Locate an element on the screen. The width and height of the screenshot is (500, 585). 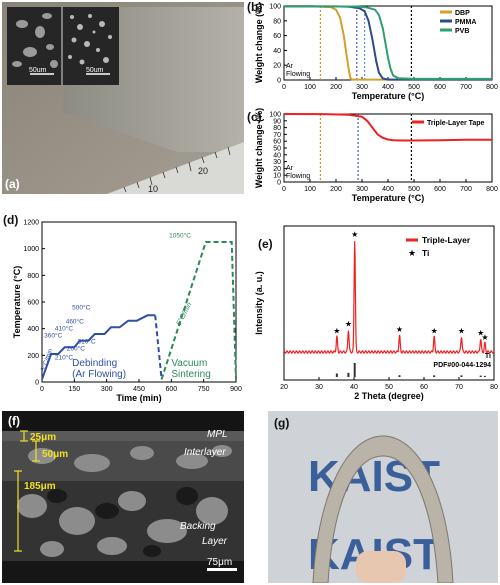
step-label: 410°C is located at coordinates (64, 329).